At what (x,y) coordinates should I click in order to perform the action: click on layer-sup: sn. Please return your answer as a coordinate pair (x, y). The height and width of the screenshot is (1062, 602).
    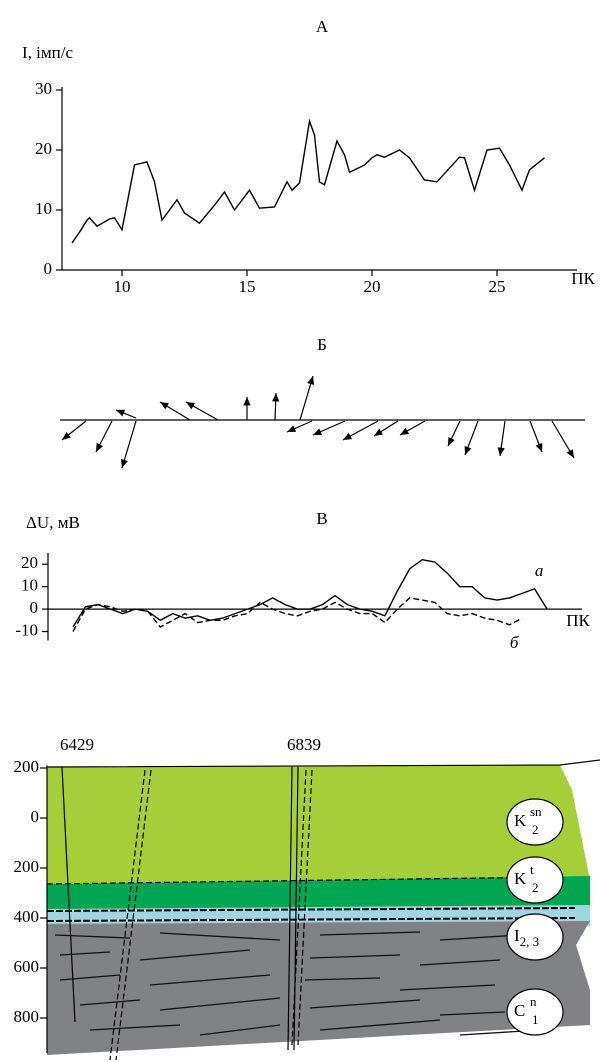
    Looking at the image, I should click on (536, 811).